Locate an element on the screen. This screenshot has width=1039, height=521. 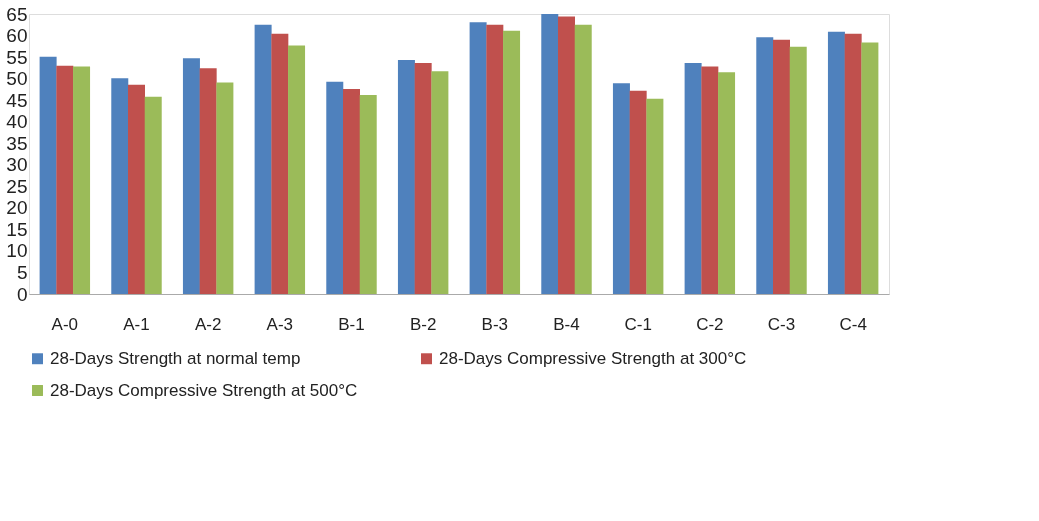
legend-label: 28-Days Compressive Strength at 500°C is located at coordinates (204, 390).